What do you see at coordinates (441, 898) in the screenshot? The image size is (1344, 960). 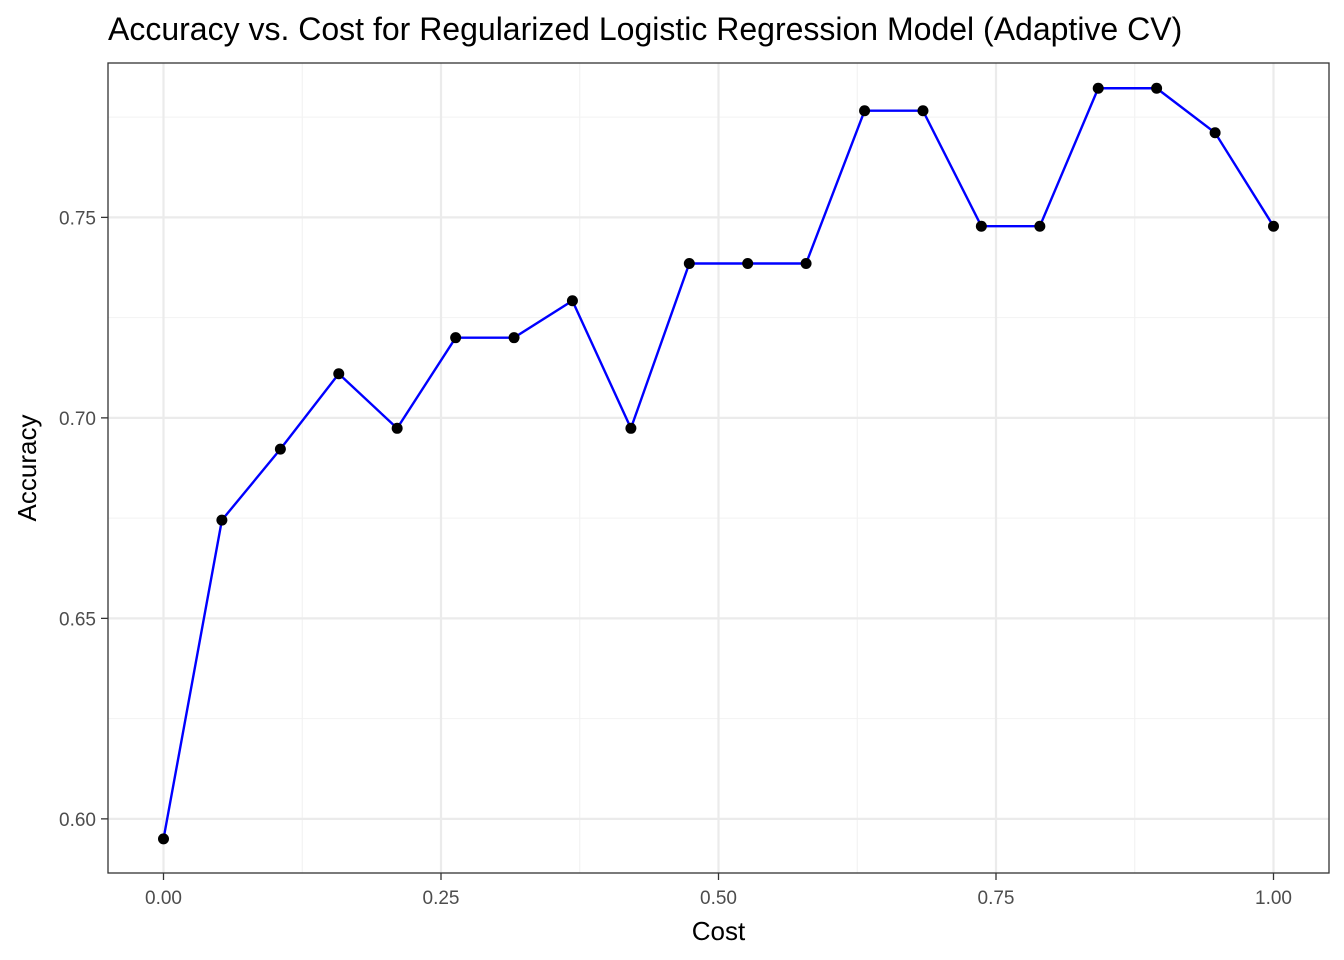 I see `x-tick-label: 0.25` at bounding box center [441, 898].